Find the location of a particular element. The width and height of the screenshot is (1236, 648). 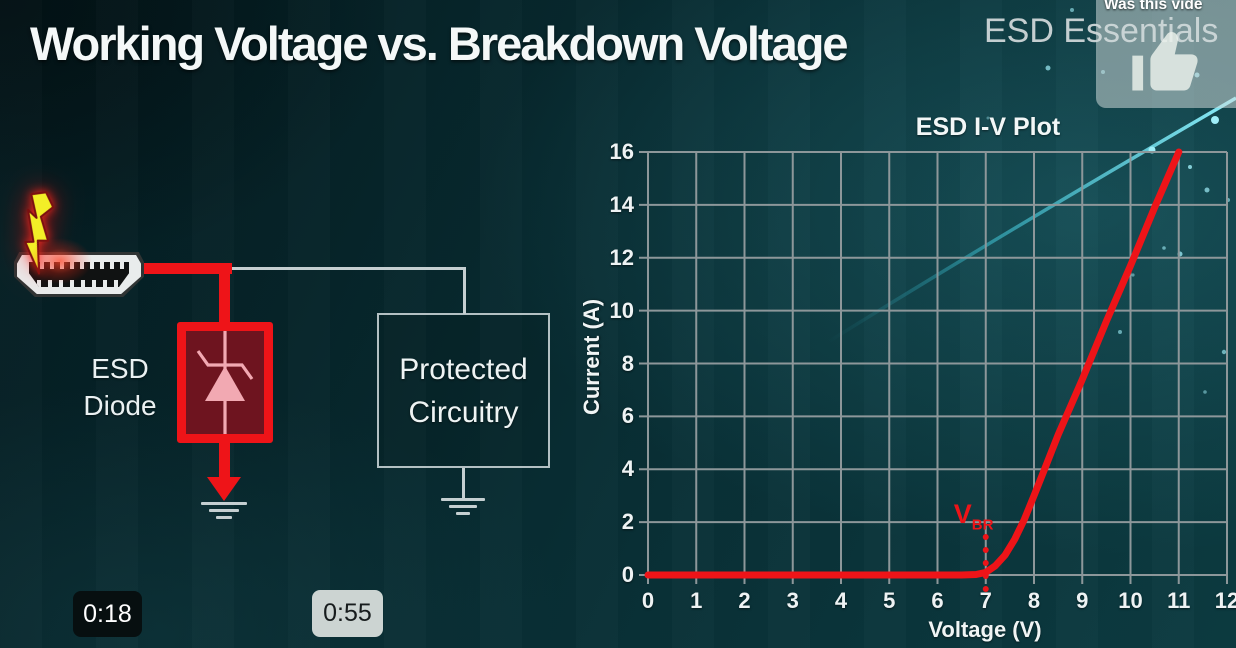

zener-diode-icon is located at coordinates (225, 382).